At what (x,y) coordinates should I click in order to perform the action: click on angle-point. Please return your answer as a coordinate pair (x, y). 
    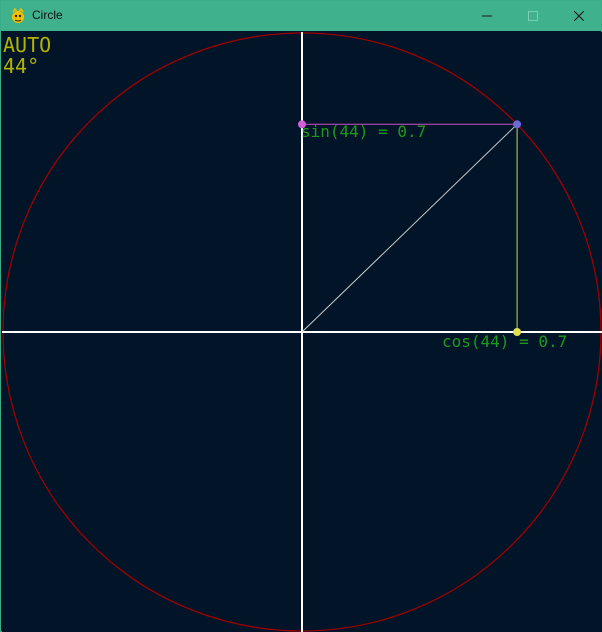
    Looking at the image, I should click on (517, 124).